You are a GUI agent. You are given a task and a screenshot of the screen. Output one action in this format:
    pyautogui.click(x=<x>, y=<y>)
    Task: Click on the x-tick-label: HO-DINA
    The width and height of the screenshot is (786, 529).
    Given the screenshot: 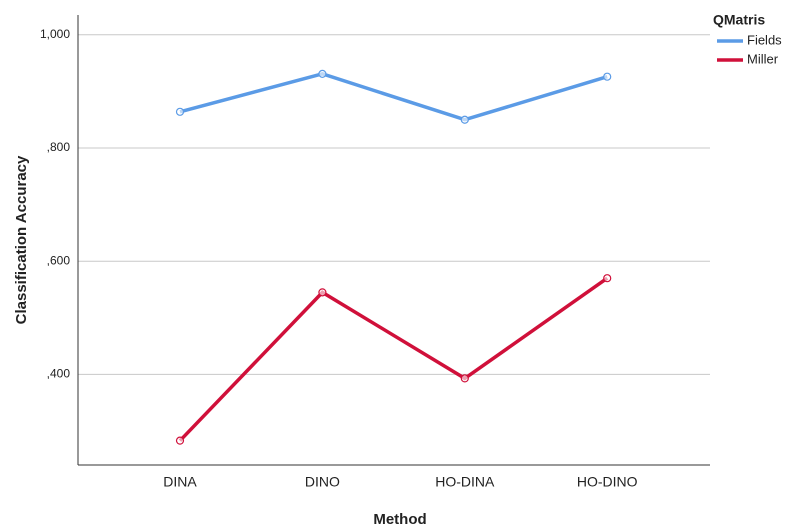 What is the action you would take?
    pyautogui.click(x=465, y=482)
    